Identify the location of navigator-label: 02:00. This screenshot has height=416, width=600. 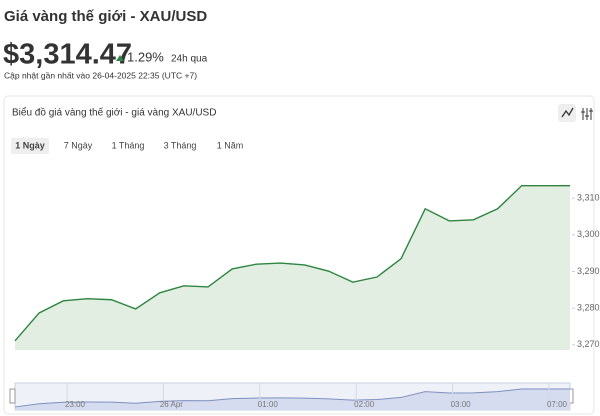
(364, 404).